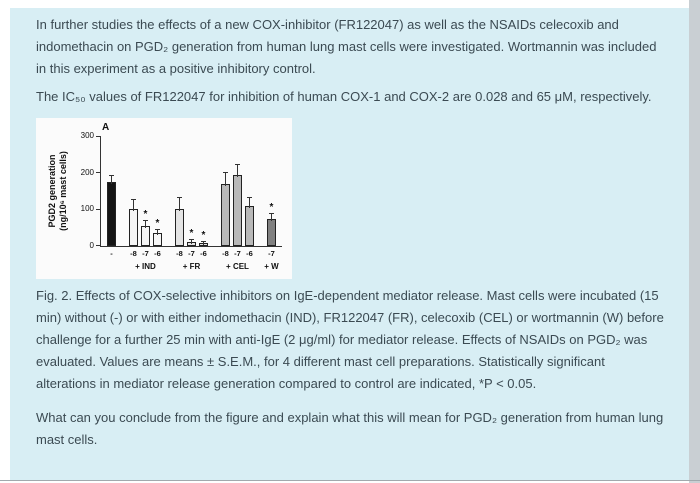 The height and width of the screenshot is (483, 700). I want to click on bottom-border, so click(350, 480).